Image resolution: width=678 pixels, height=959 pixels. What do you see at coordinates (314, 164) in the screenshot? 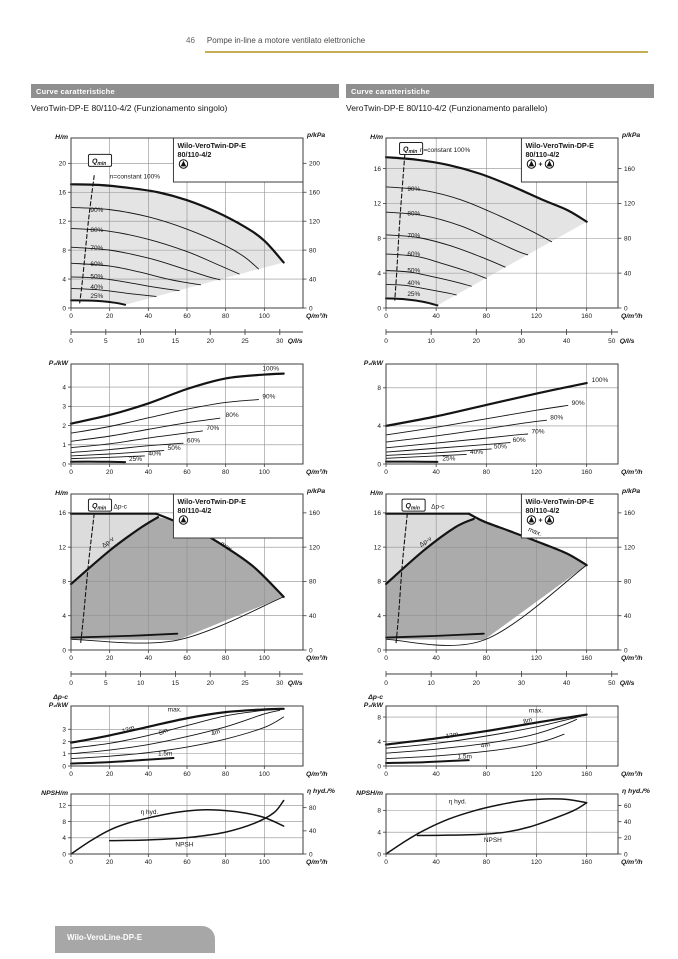
I see `svg-text: 200` at bounding box center [314, 164].